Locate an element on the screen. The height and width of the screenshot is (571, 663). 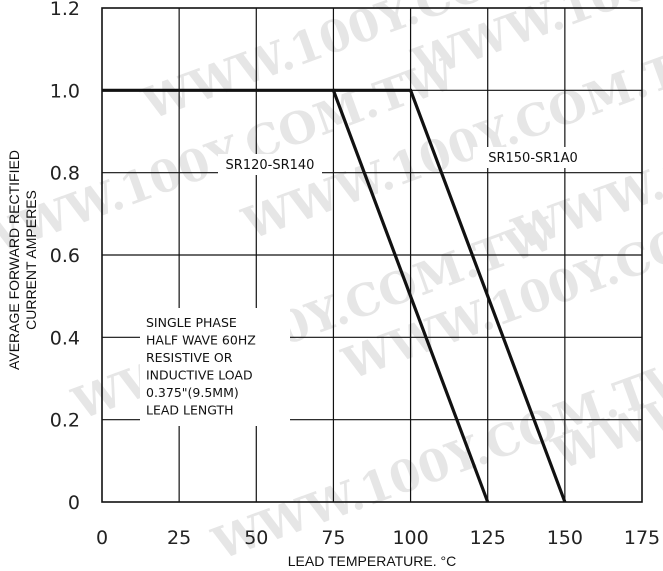
y-axis-title-line-1: AVERAGE FORWARD RECTIFIED is located at coordinates (14, 260).